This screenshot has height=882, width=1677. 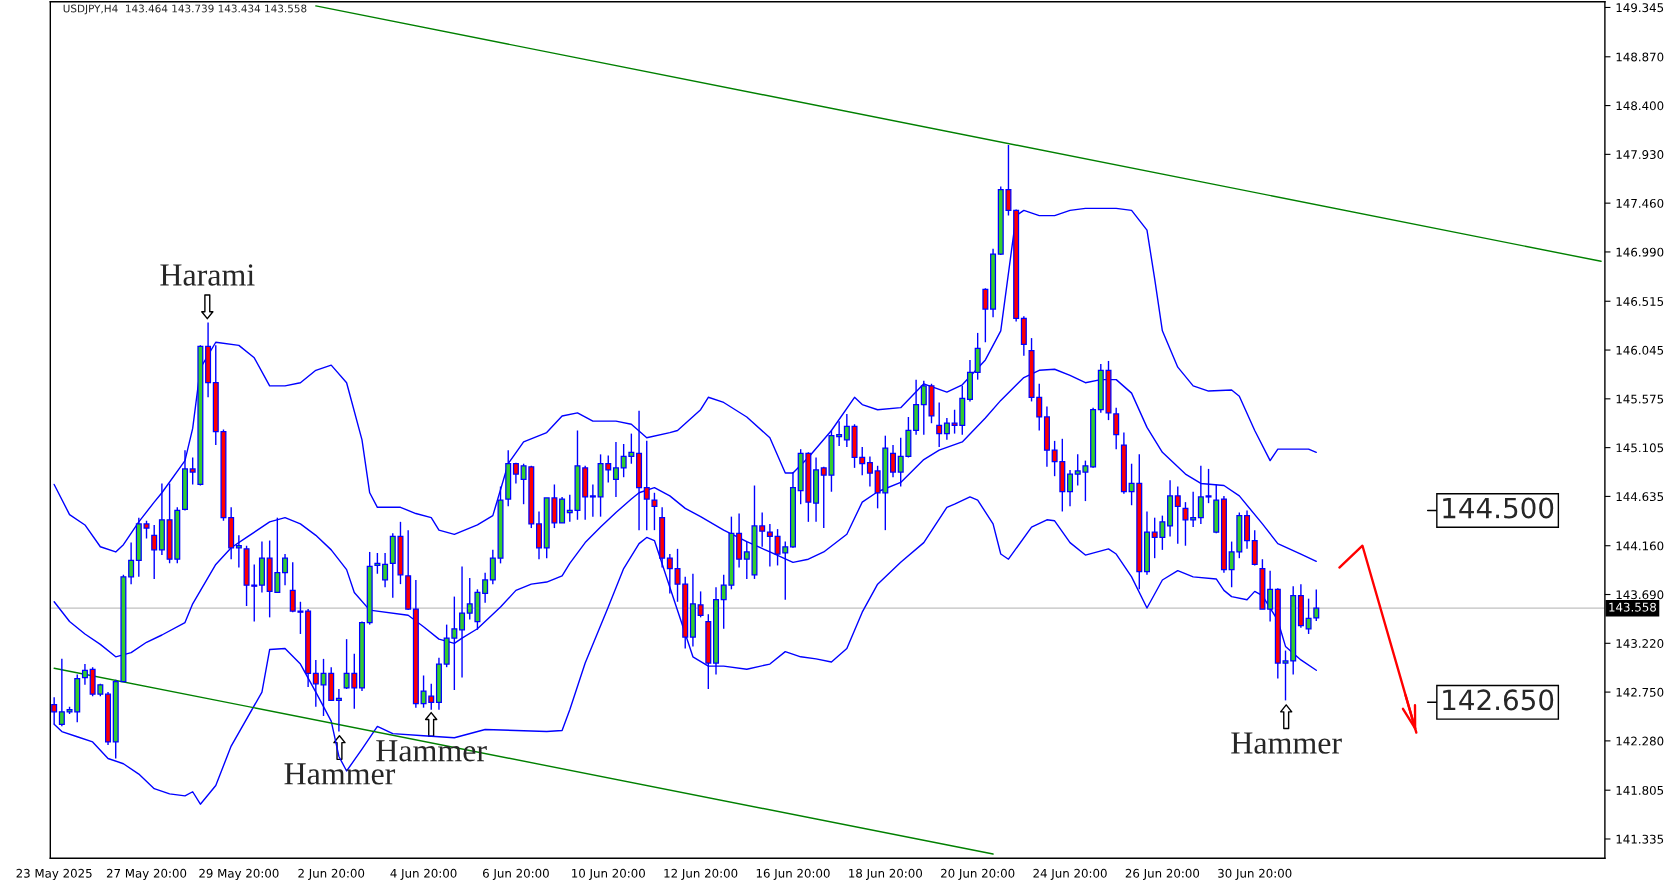 What do you see at coordinates (1640, 8) in the screenshot?
I see `y-tick-label: 149.345` at bounding box center [1640, 8].